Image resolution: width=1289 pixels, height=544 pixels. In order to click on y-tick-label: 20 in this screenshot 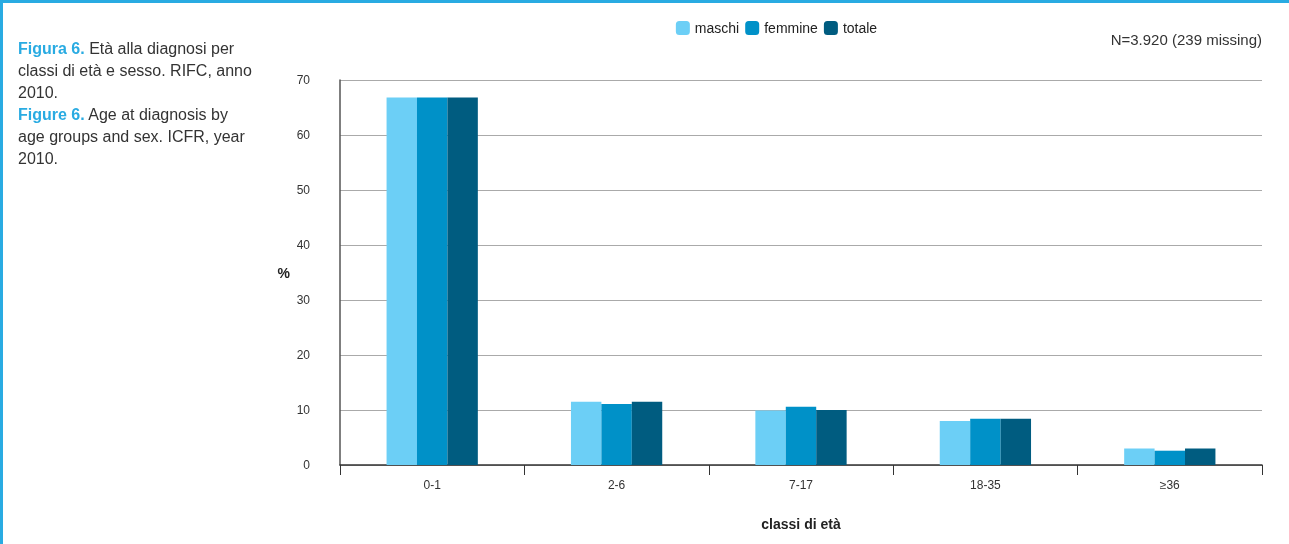, I will do `click(303, 355)`.